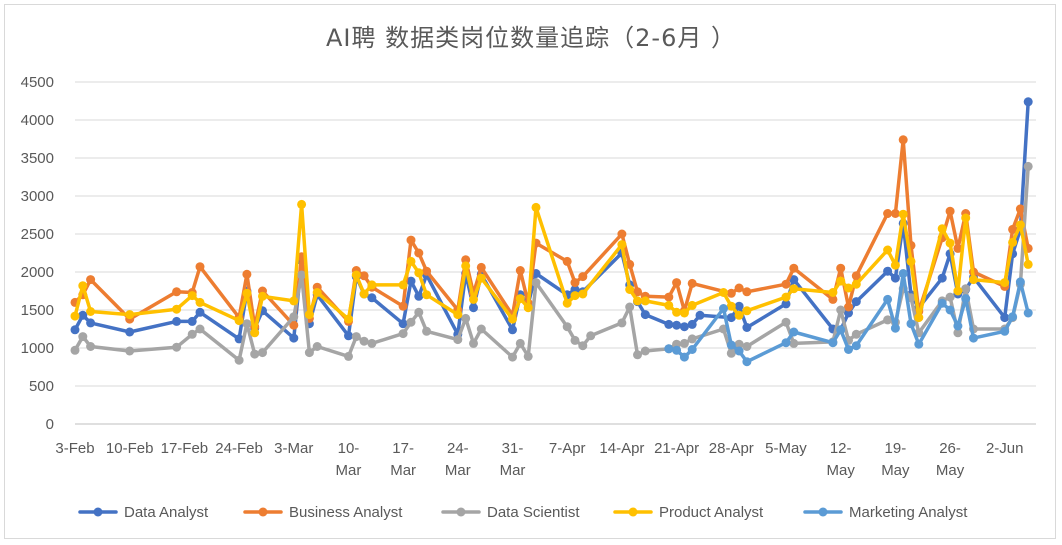 The image size is (1062, 545). I want to click on series-line-marketing-analyst, so click(848, 317).